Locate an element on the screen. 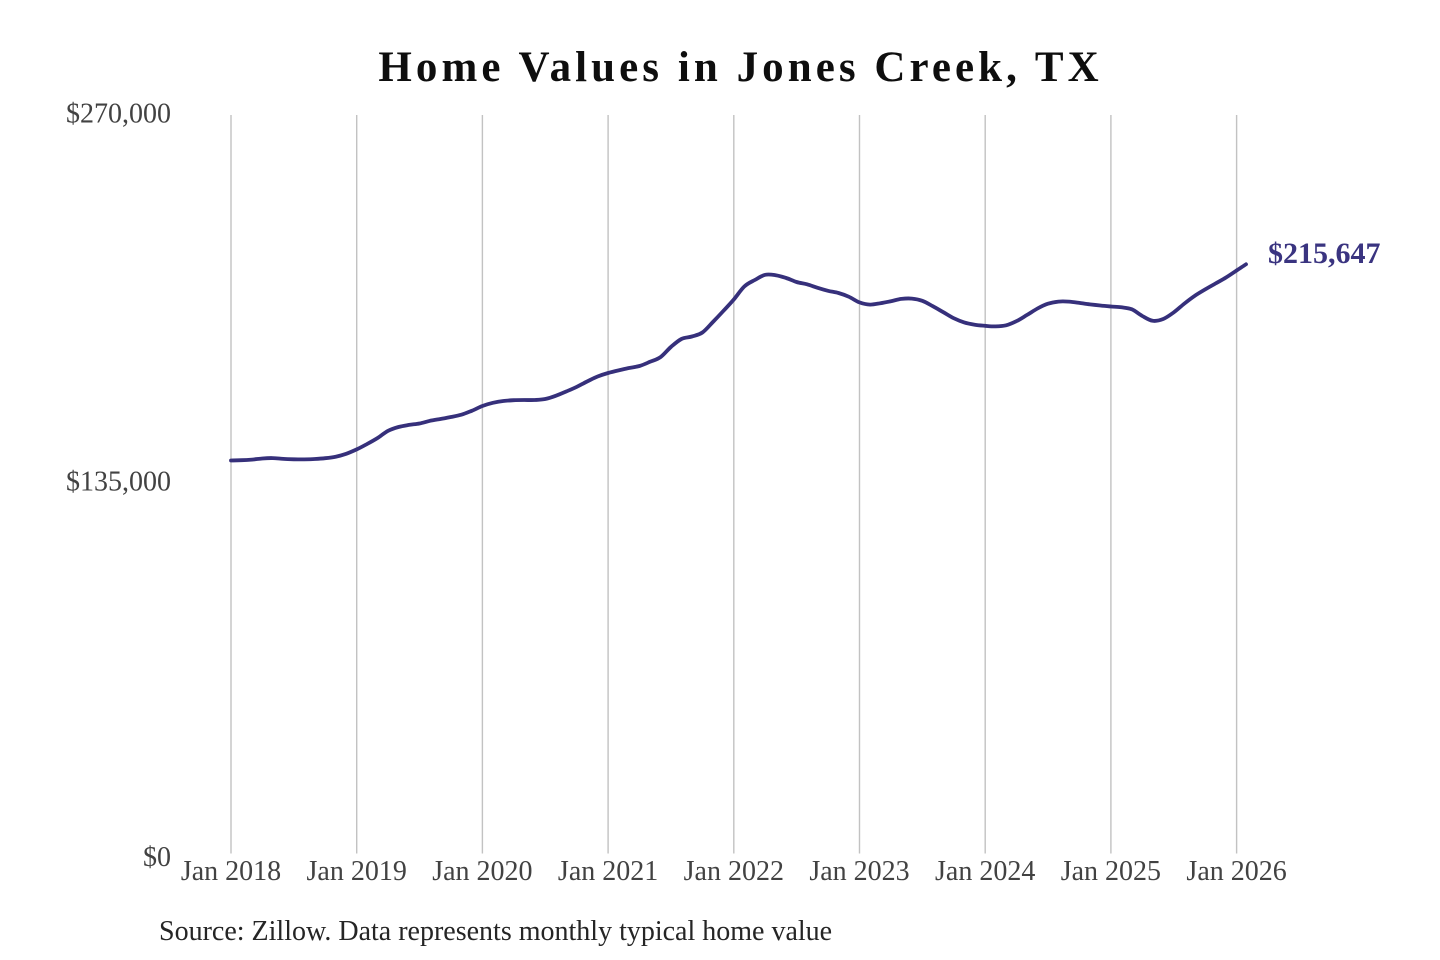  svg-text: Jan 2022 is located at coordinates (734, 871).